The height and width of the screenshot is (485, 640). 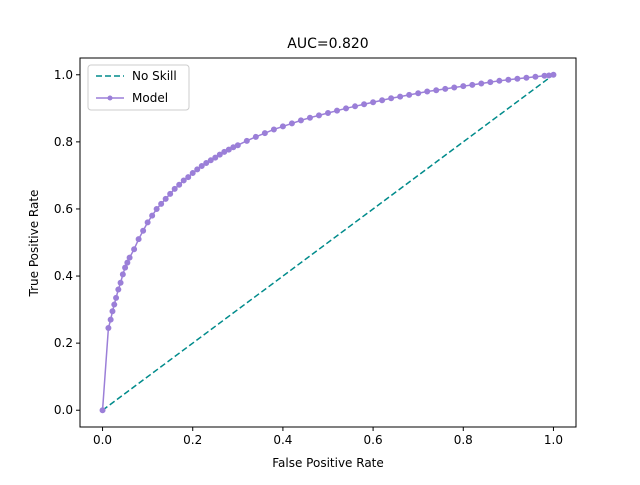 What do you see at coordinates (150, 98) in the screenshot?
I see `legend-label-model: Model` at bounding box center [150, 98].